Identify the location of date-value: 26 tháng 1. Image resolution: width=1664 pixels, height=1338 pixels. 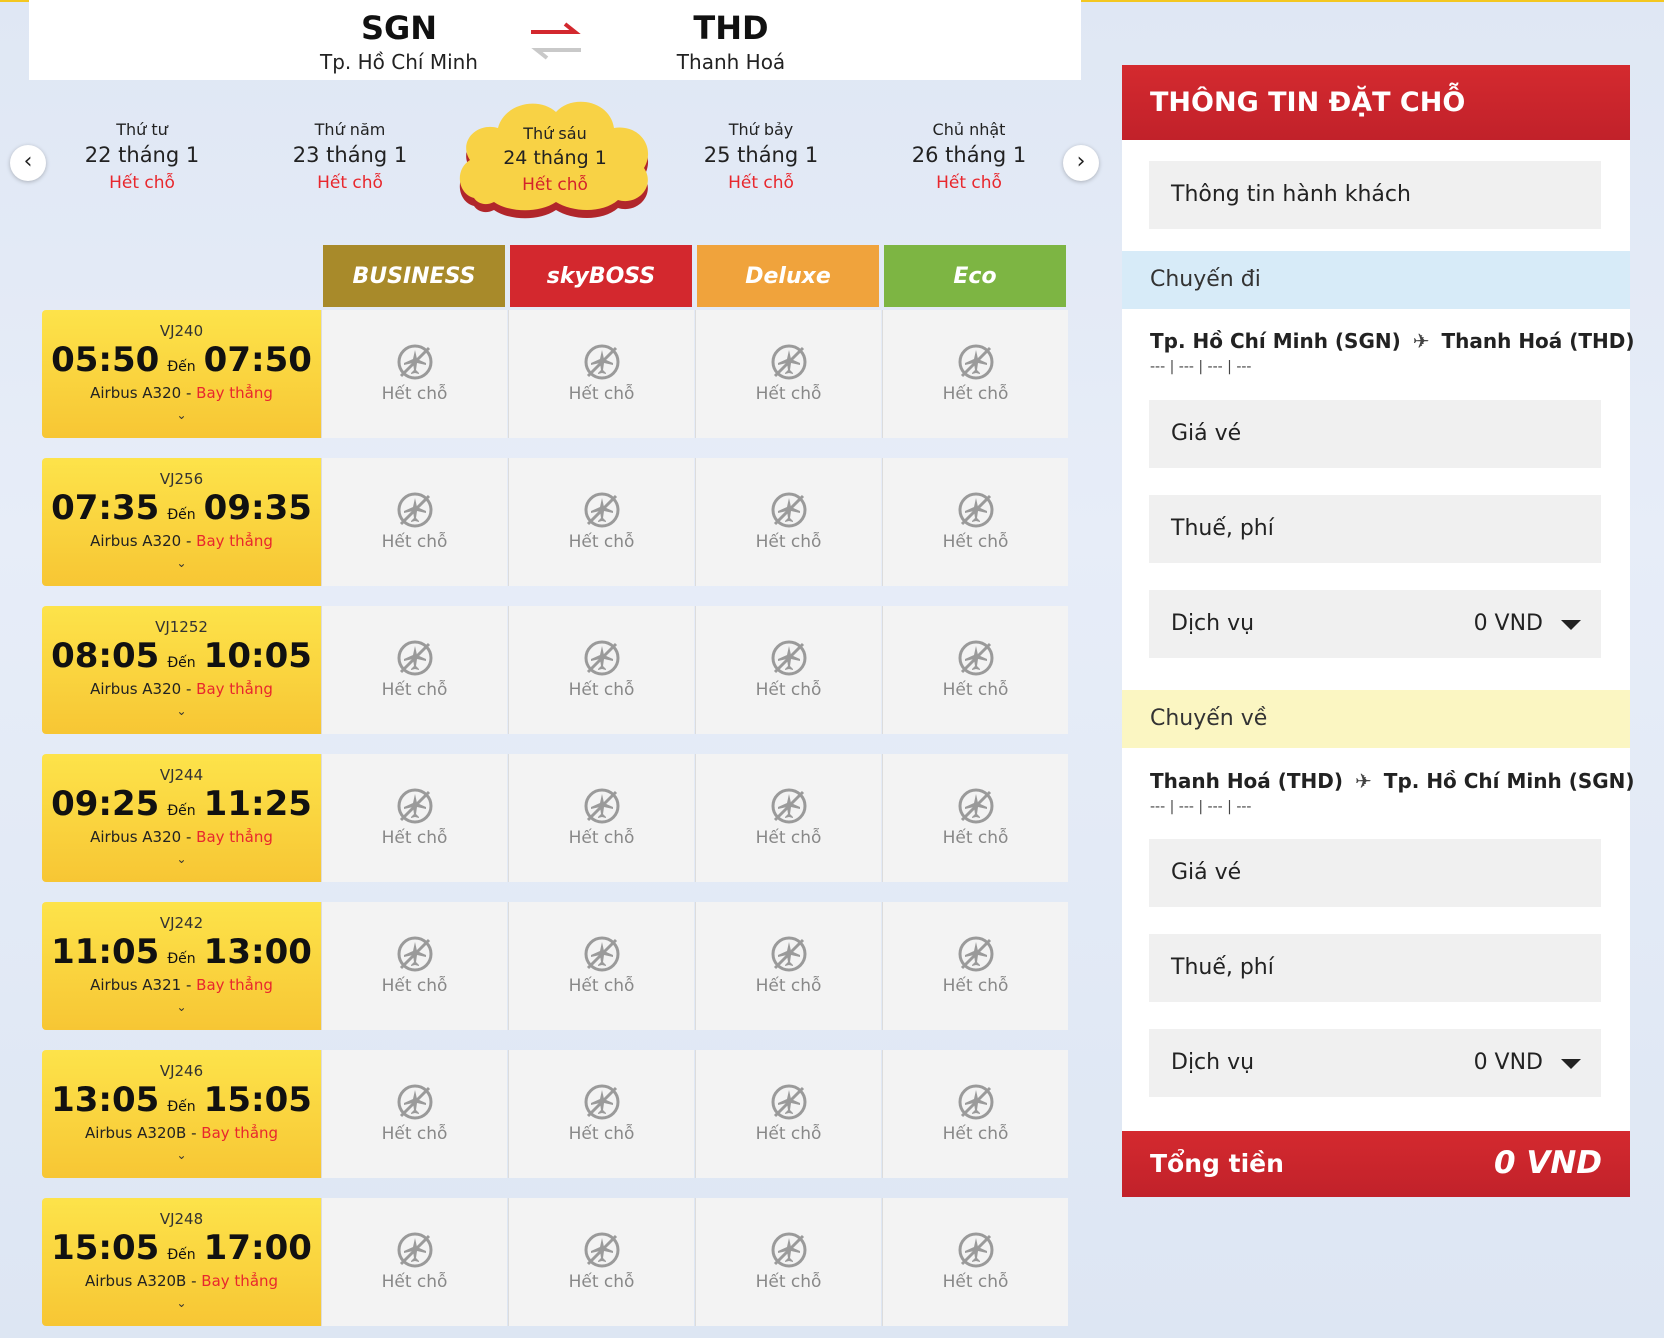
(969, 155).